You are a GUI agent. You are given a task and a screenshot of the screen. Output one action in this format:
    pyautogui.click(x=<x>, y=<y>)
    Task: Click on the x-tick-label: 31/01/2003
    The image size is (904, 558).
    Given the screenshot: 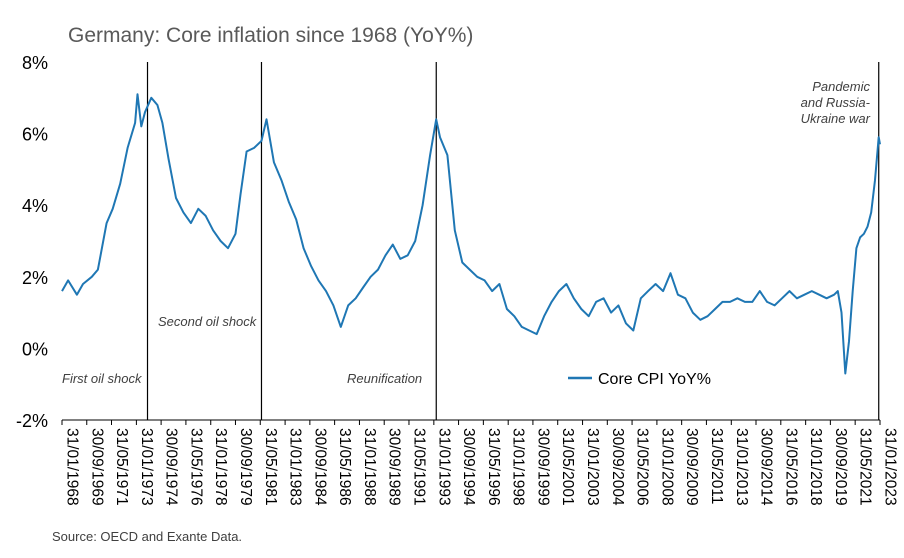 What is the action you would take?
    pyautogui.click(x=592, y=467)
    